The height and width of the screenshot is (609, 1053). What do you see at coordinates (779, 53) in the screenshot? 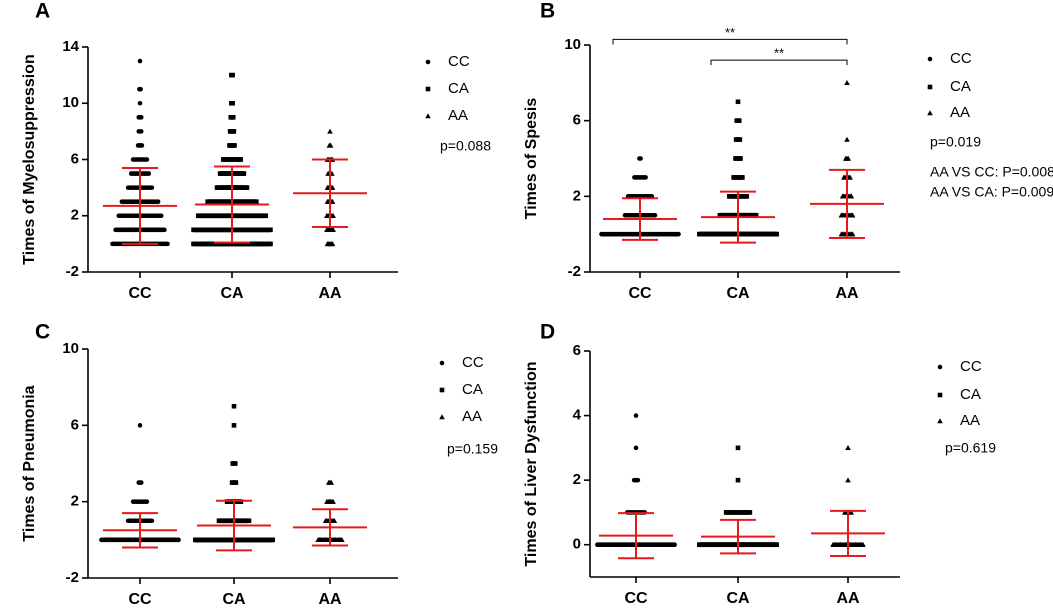
I see `significance-label: **` at bounding box center [779, 53].